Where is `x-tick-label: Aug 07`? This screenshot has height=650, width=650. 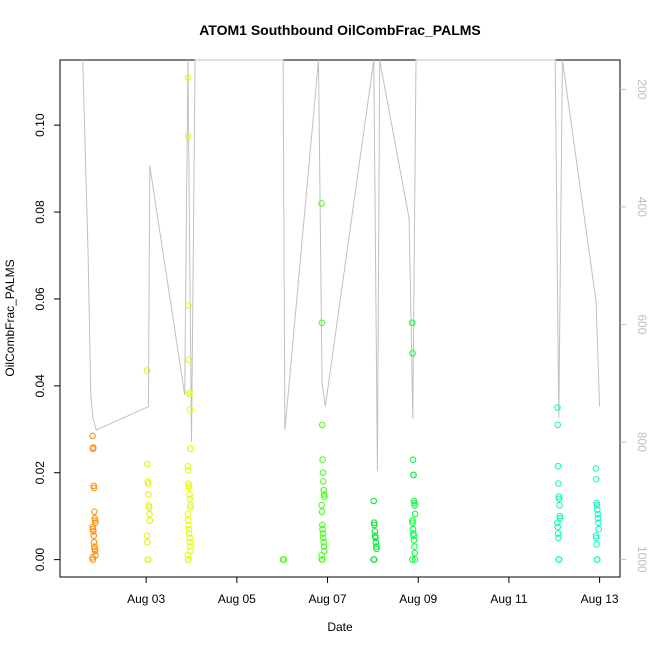
x-tick-label: Aug 07 is located at coordinates (328, 599).